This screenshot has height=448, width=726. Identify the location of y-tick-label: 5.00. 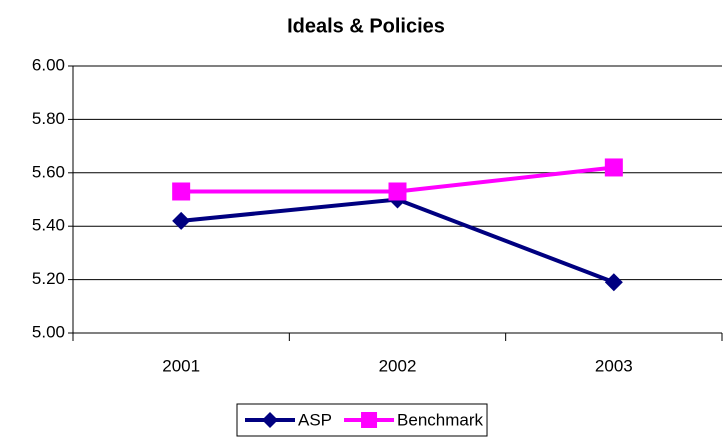
(48, 331).